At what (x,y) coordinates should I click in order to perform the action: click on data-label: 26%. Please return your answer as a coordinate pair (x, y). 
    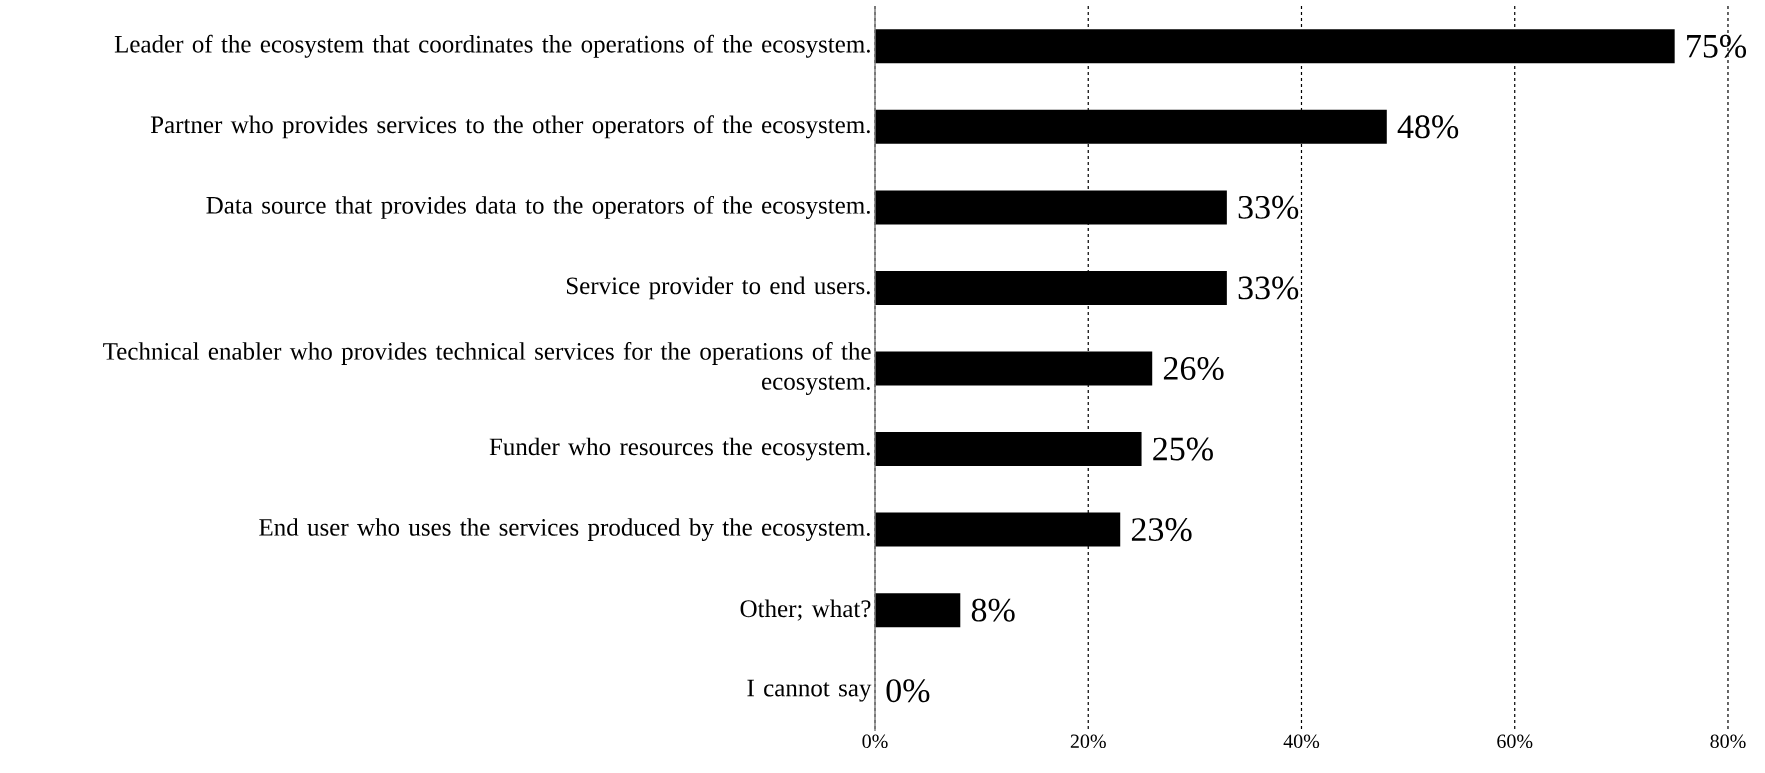
    Looking at the image, I should click on (1193, 368).